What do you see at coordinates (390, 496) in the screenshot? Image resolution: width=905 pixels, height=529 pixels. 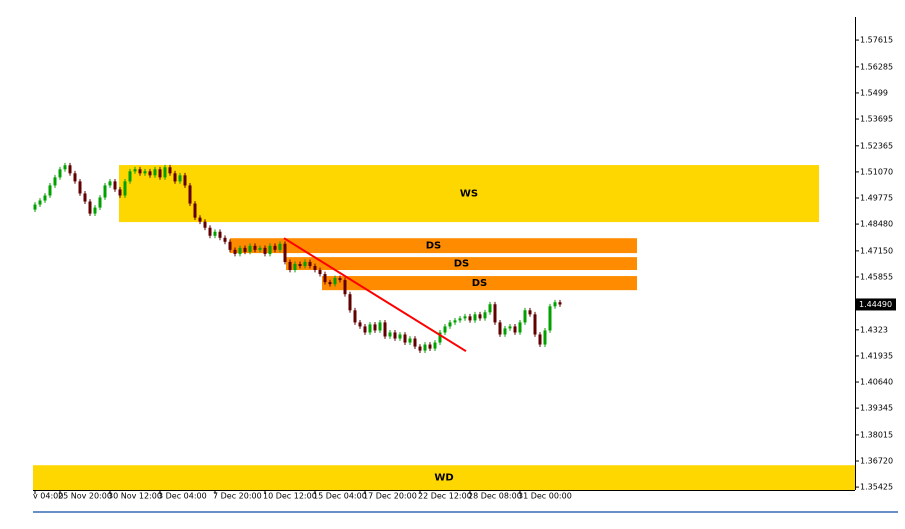 I see `x-tick-label: 17 Dec 20:00` at bounding box center [390, 496].